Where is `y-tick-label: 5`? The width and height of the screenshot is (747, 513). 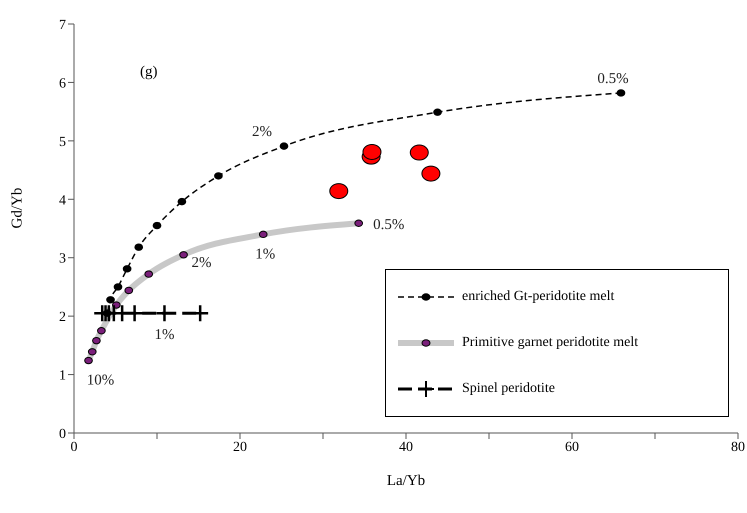 y-tick-label: 5 is located at coordinates (62, 142).